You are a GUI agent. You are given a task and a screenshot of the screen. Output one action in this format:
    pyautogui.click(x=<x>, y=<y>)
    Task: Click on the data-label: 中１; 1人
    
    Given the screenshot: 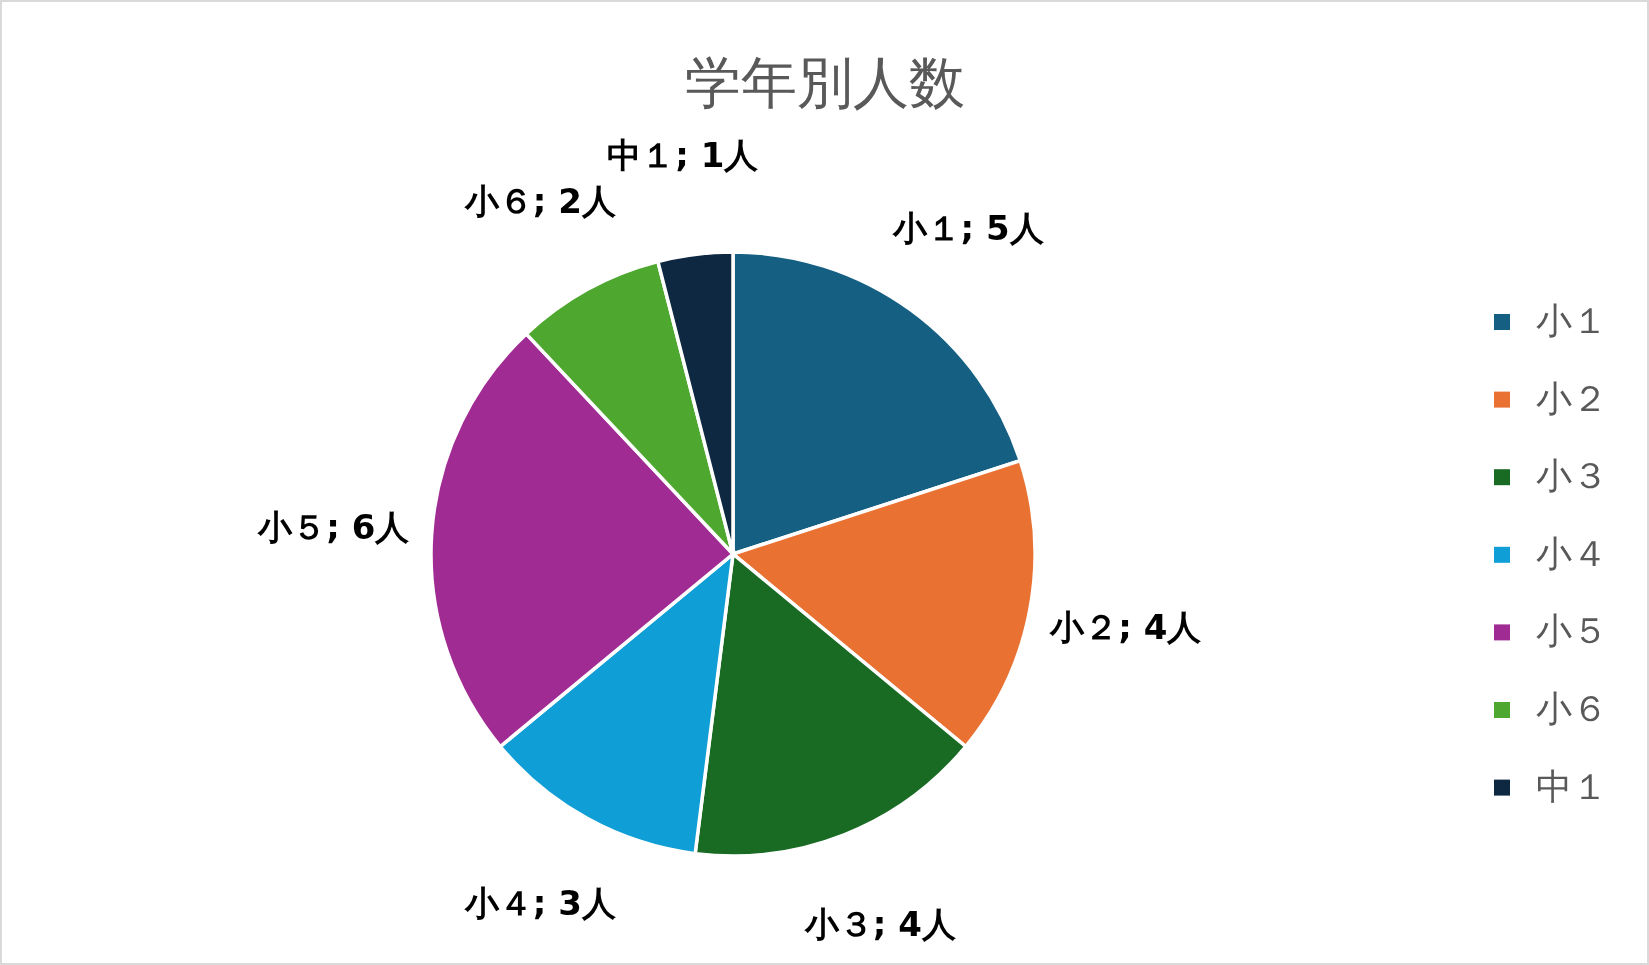 What is the action you would take?
    pyautogui.click(x=683, y=155)
    